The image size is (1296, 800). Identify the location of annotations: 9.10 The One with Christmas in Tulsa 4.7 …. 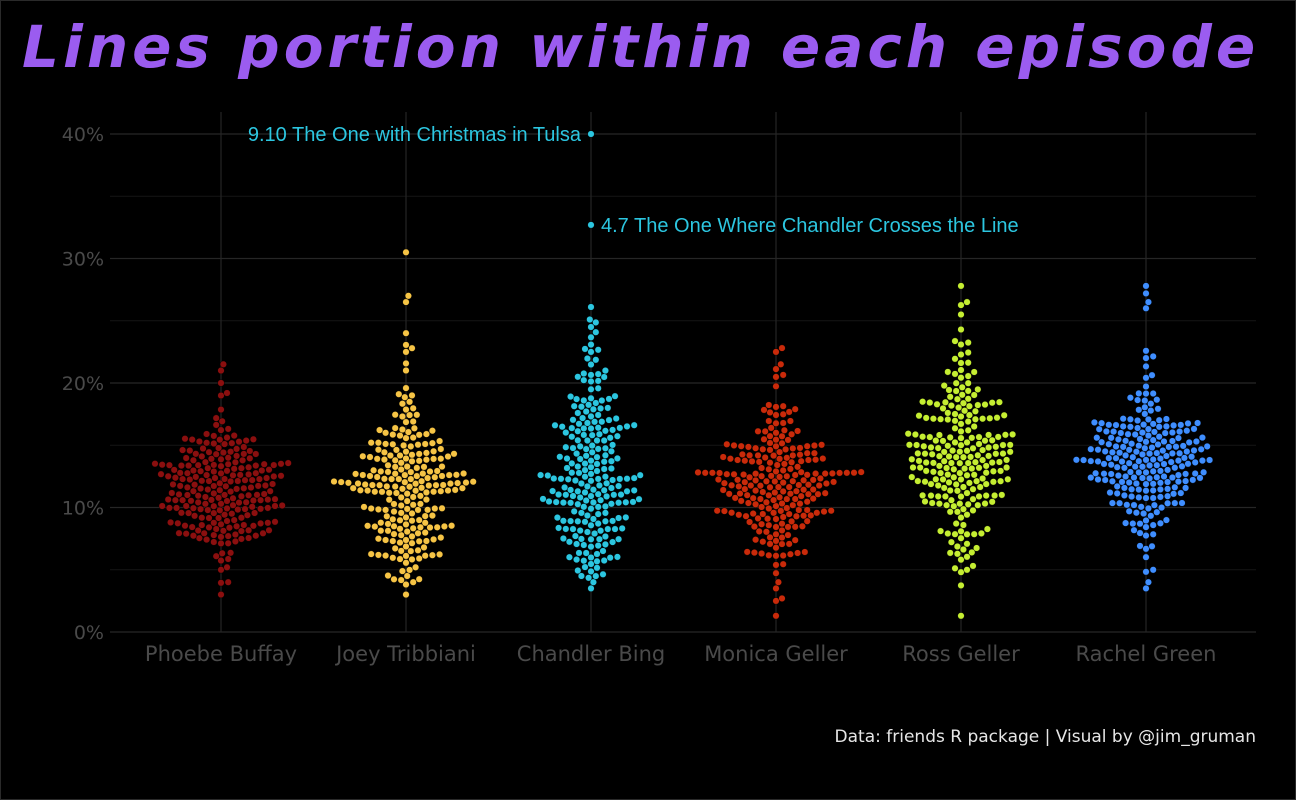
(633, 180).